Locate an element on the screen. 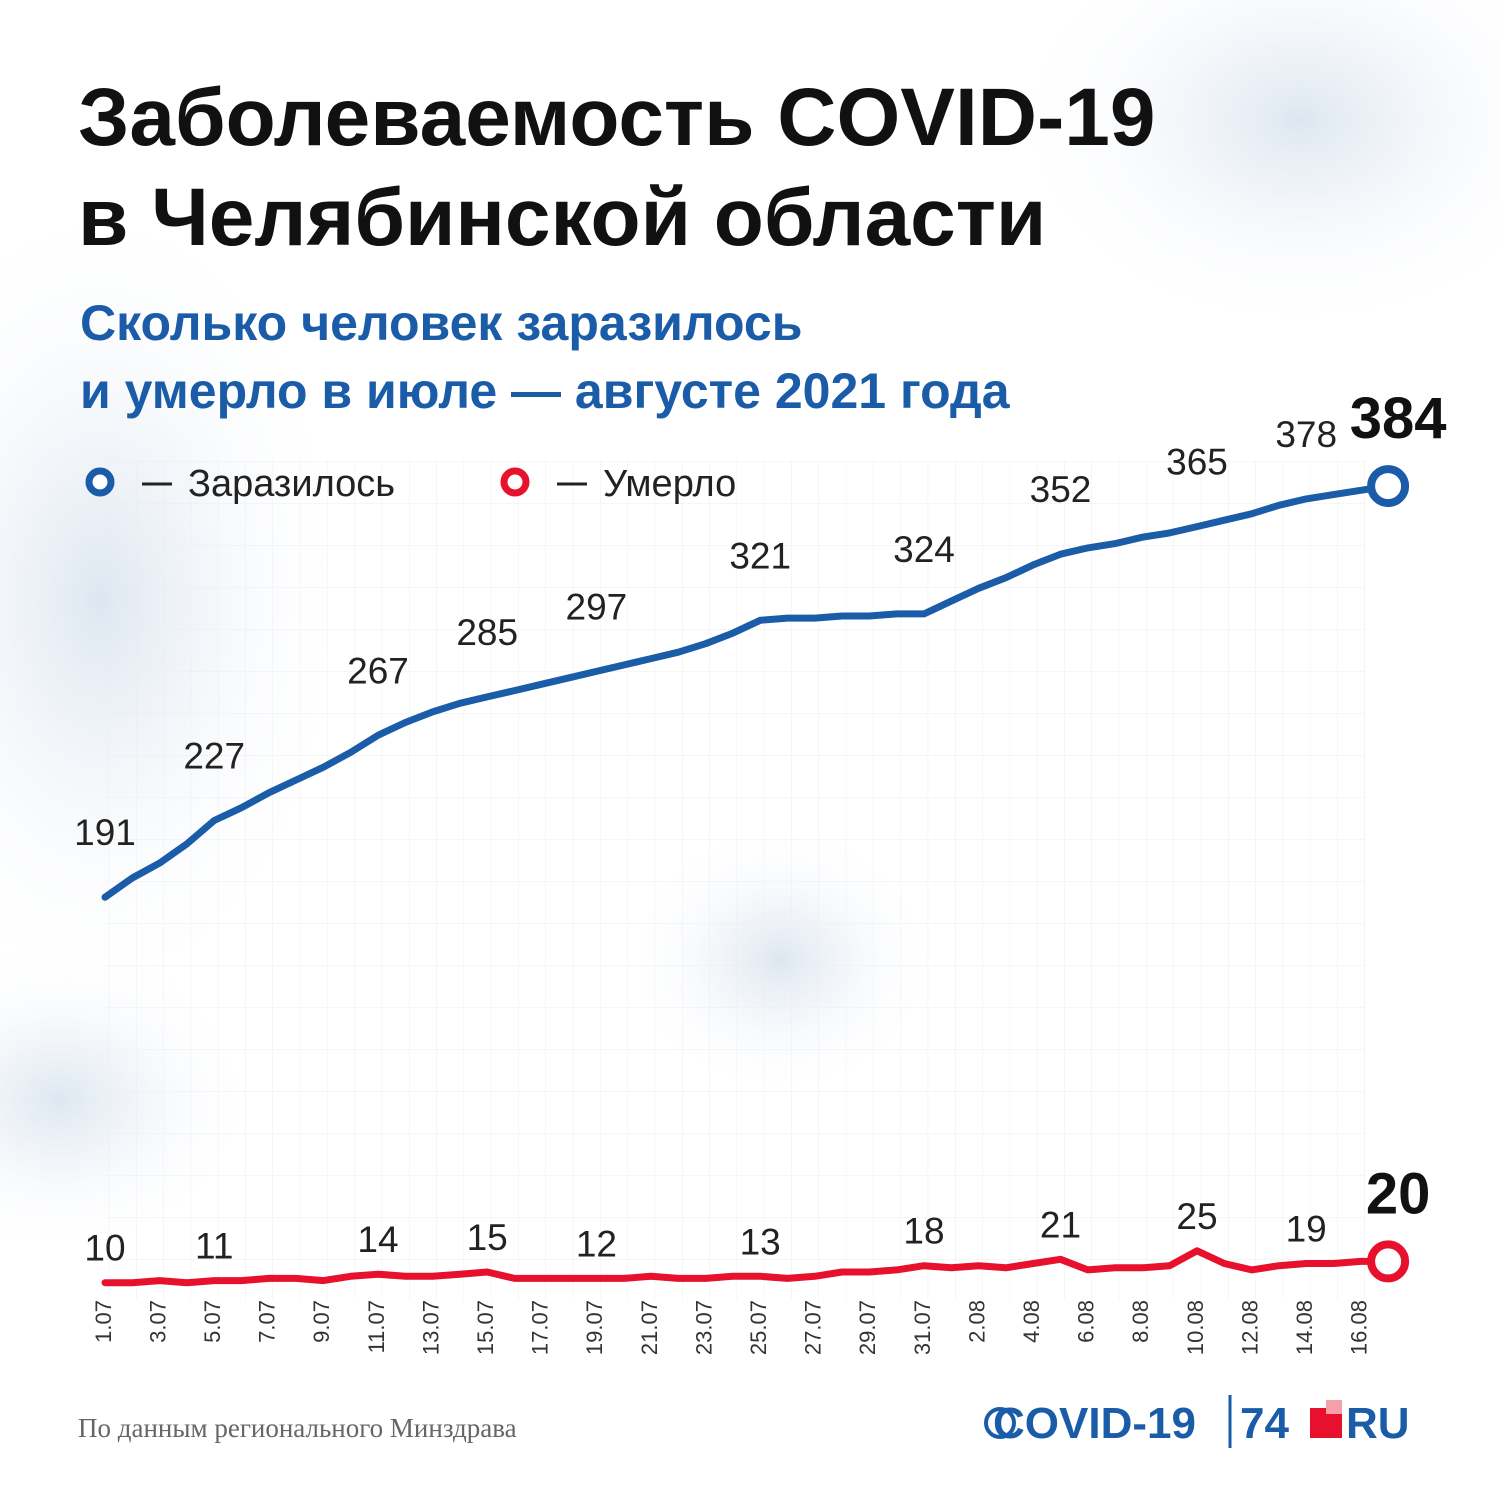 The height and width of the screenshot is (1501, 1500). legend-label: Заразилось is located at coordinates (291, 484).